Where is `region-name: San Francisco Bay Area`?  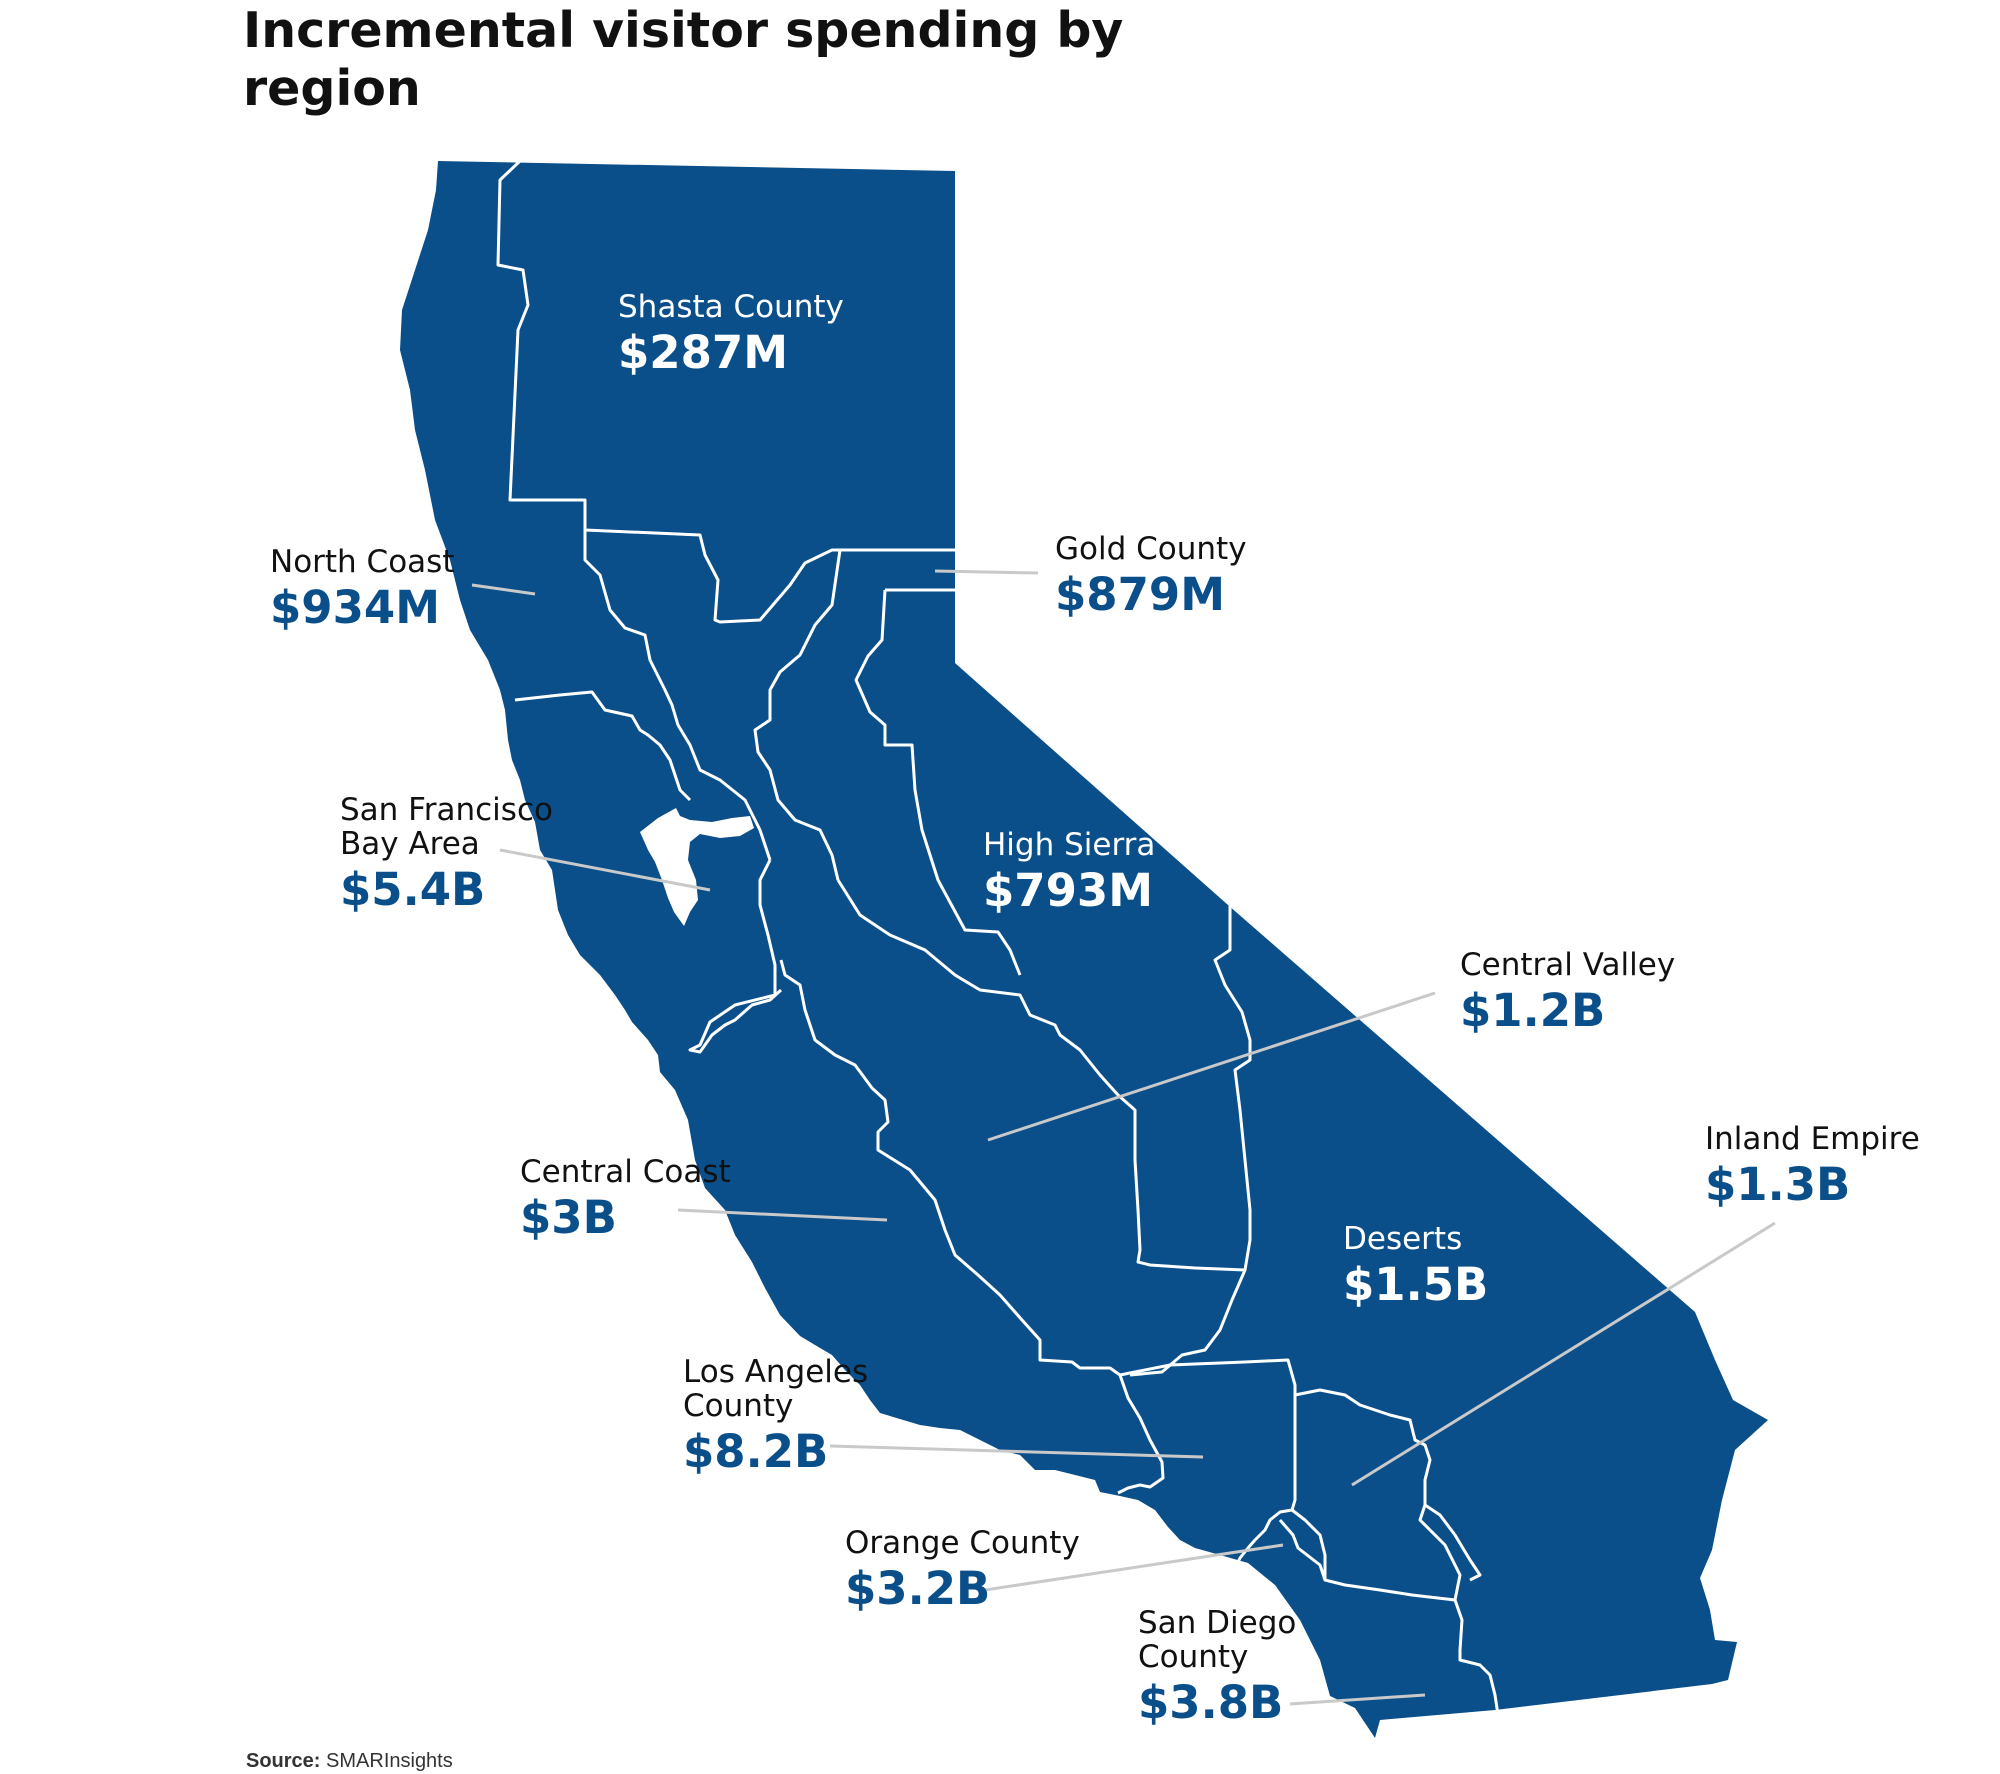 region-name: San Francisco Bay Area is located at coordinates (446, 827).